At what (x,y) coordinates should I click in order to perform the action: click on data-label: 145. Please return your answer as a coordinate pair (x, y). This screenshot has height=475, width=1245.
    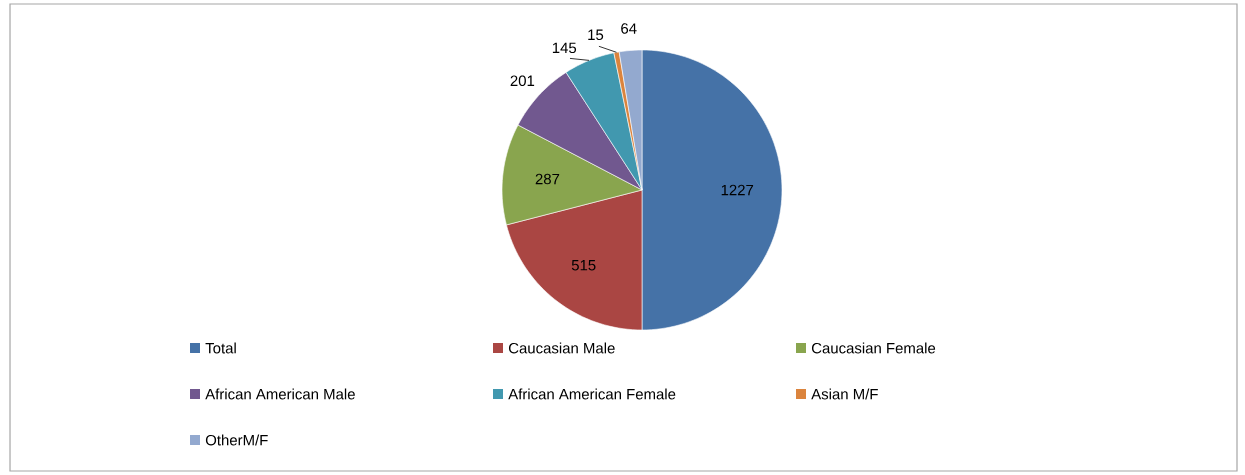
    Looking at the image, I should click on (564, 48).